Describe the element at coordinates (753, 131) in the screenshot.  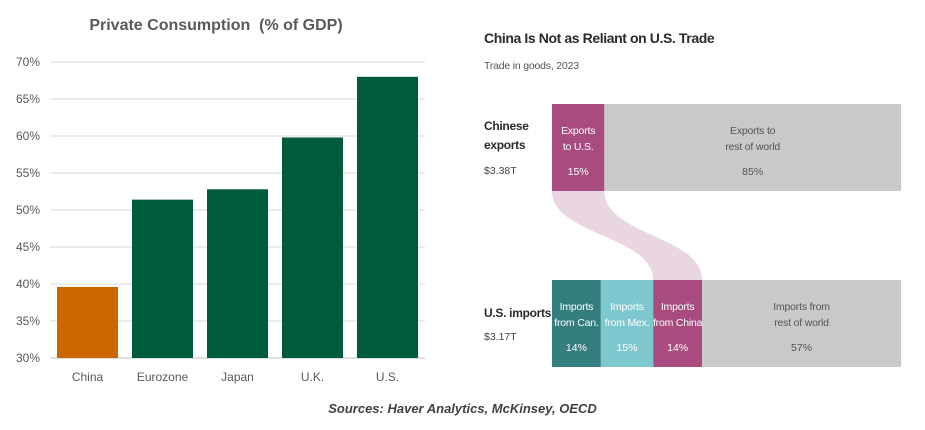
I see `segment-label: Exports to` at that location.